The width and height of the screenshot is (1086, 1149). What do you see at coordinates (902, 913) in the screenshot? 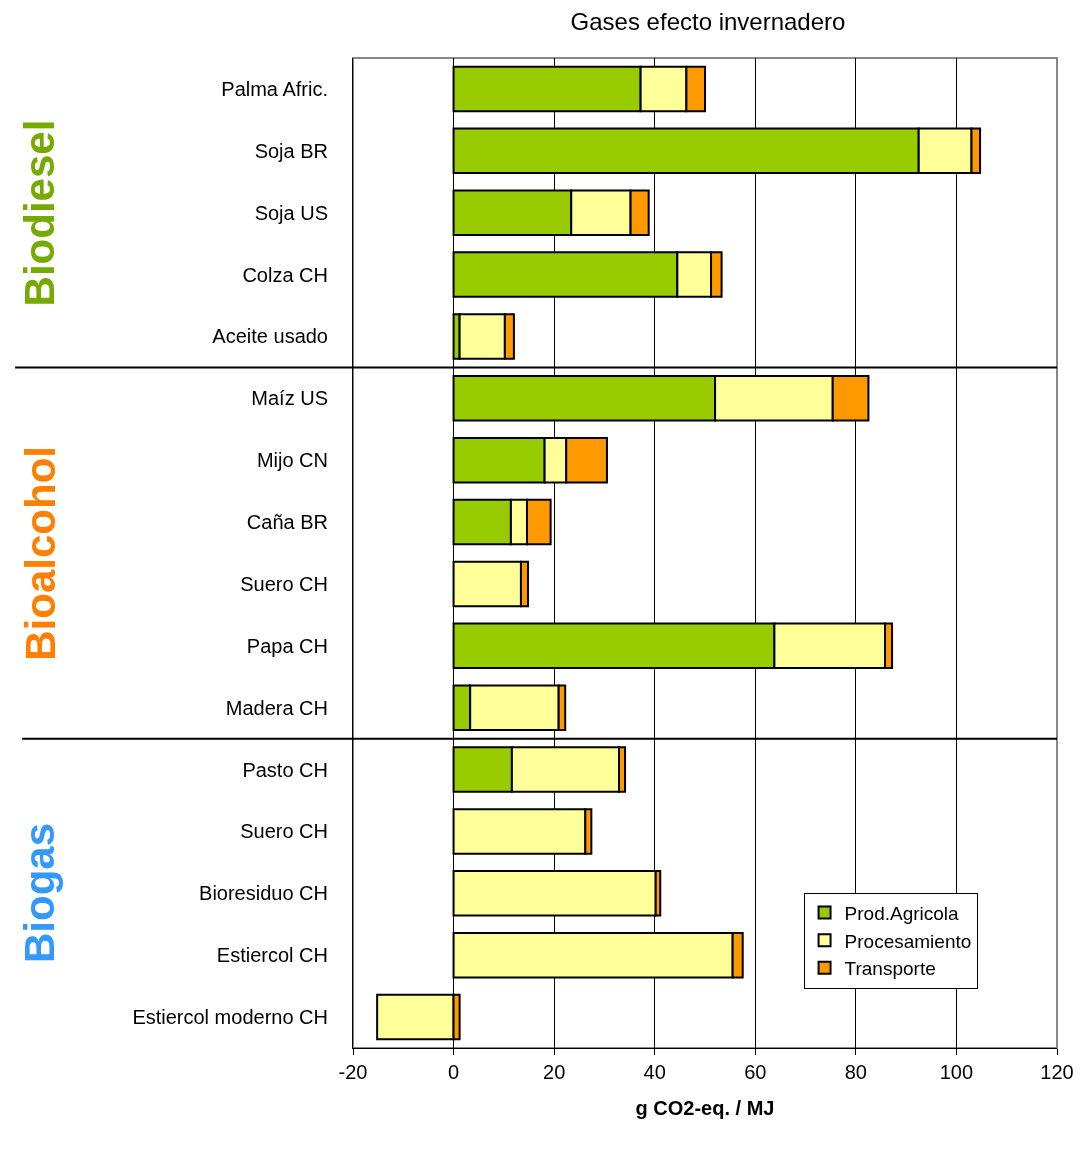
I see `legend-label: Prod.Agricola` at bounding box center [902, 913].